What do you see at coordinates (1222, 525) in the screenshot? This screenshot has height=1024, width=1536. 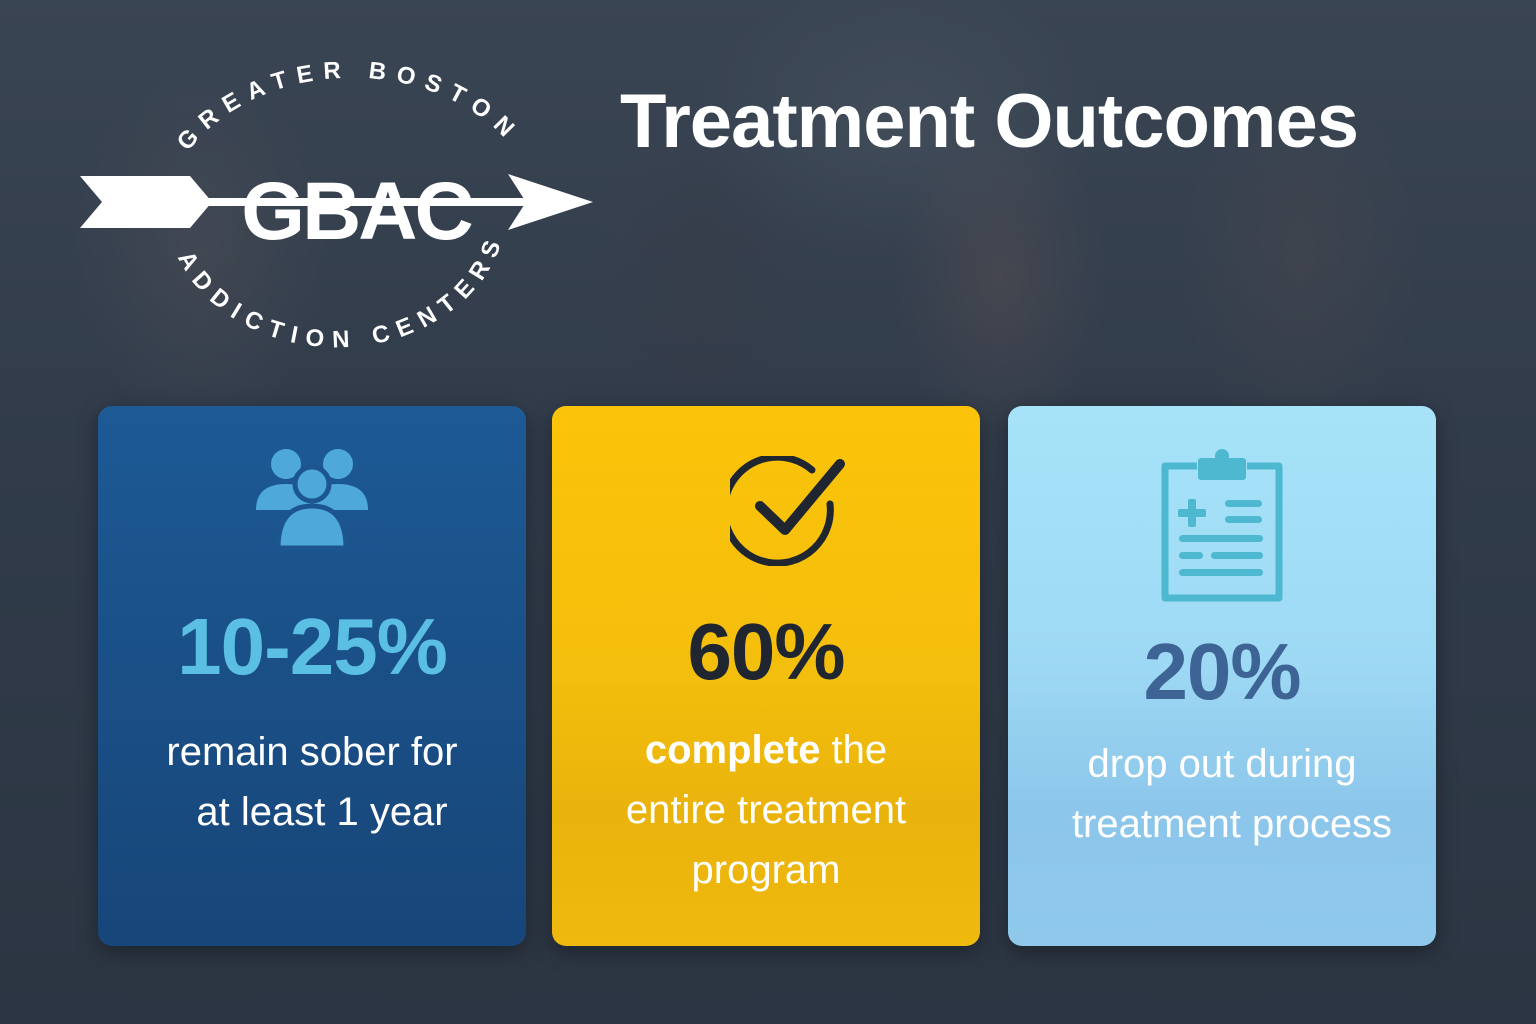 I see `clipboard-medical-icon` at bounding box center [1222, 525].